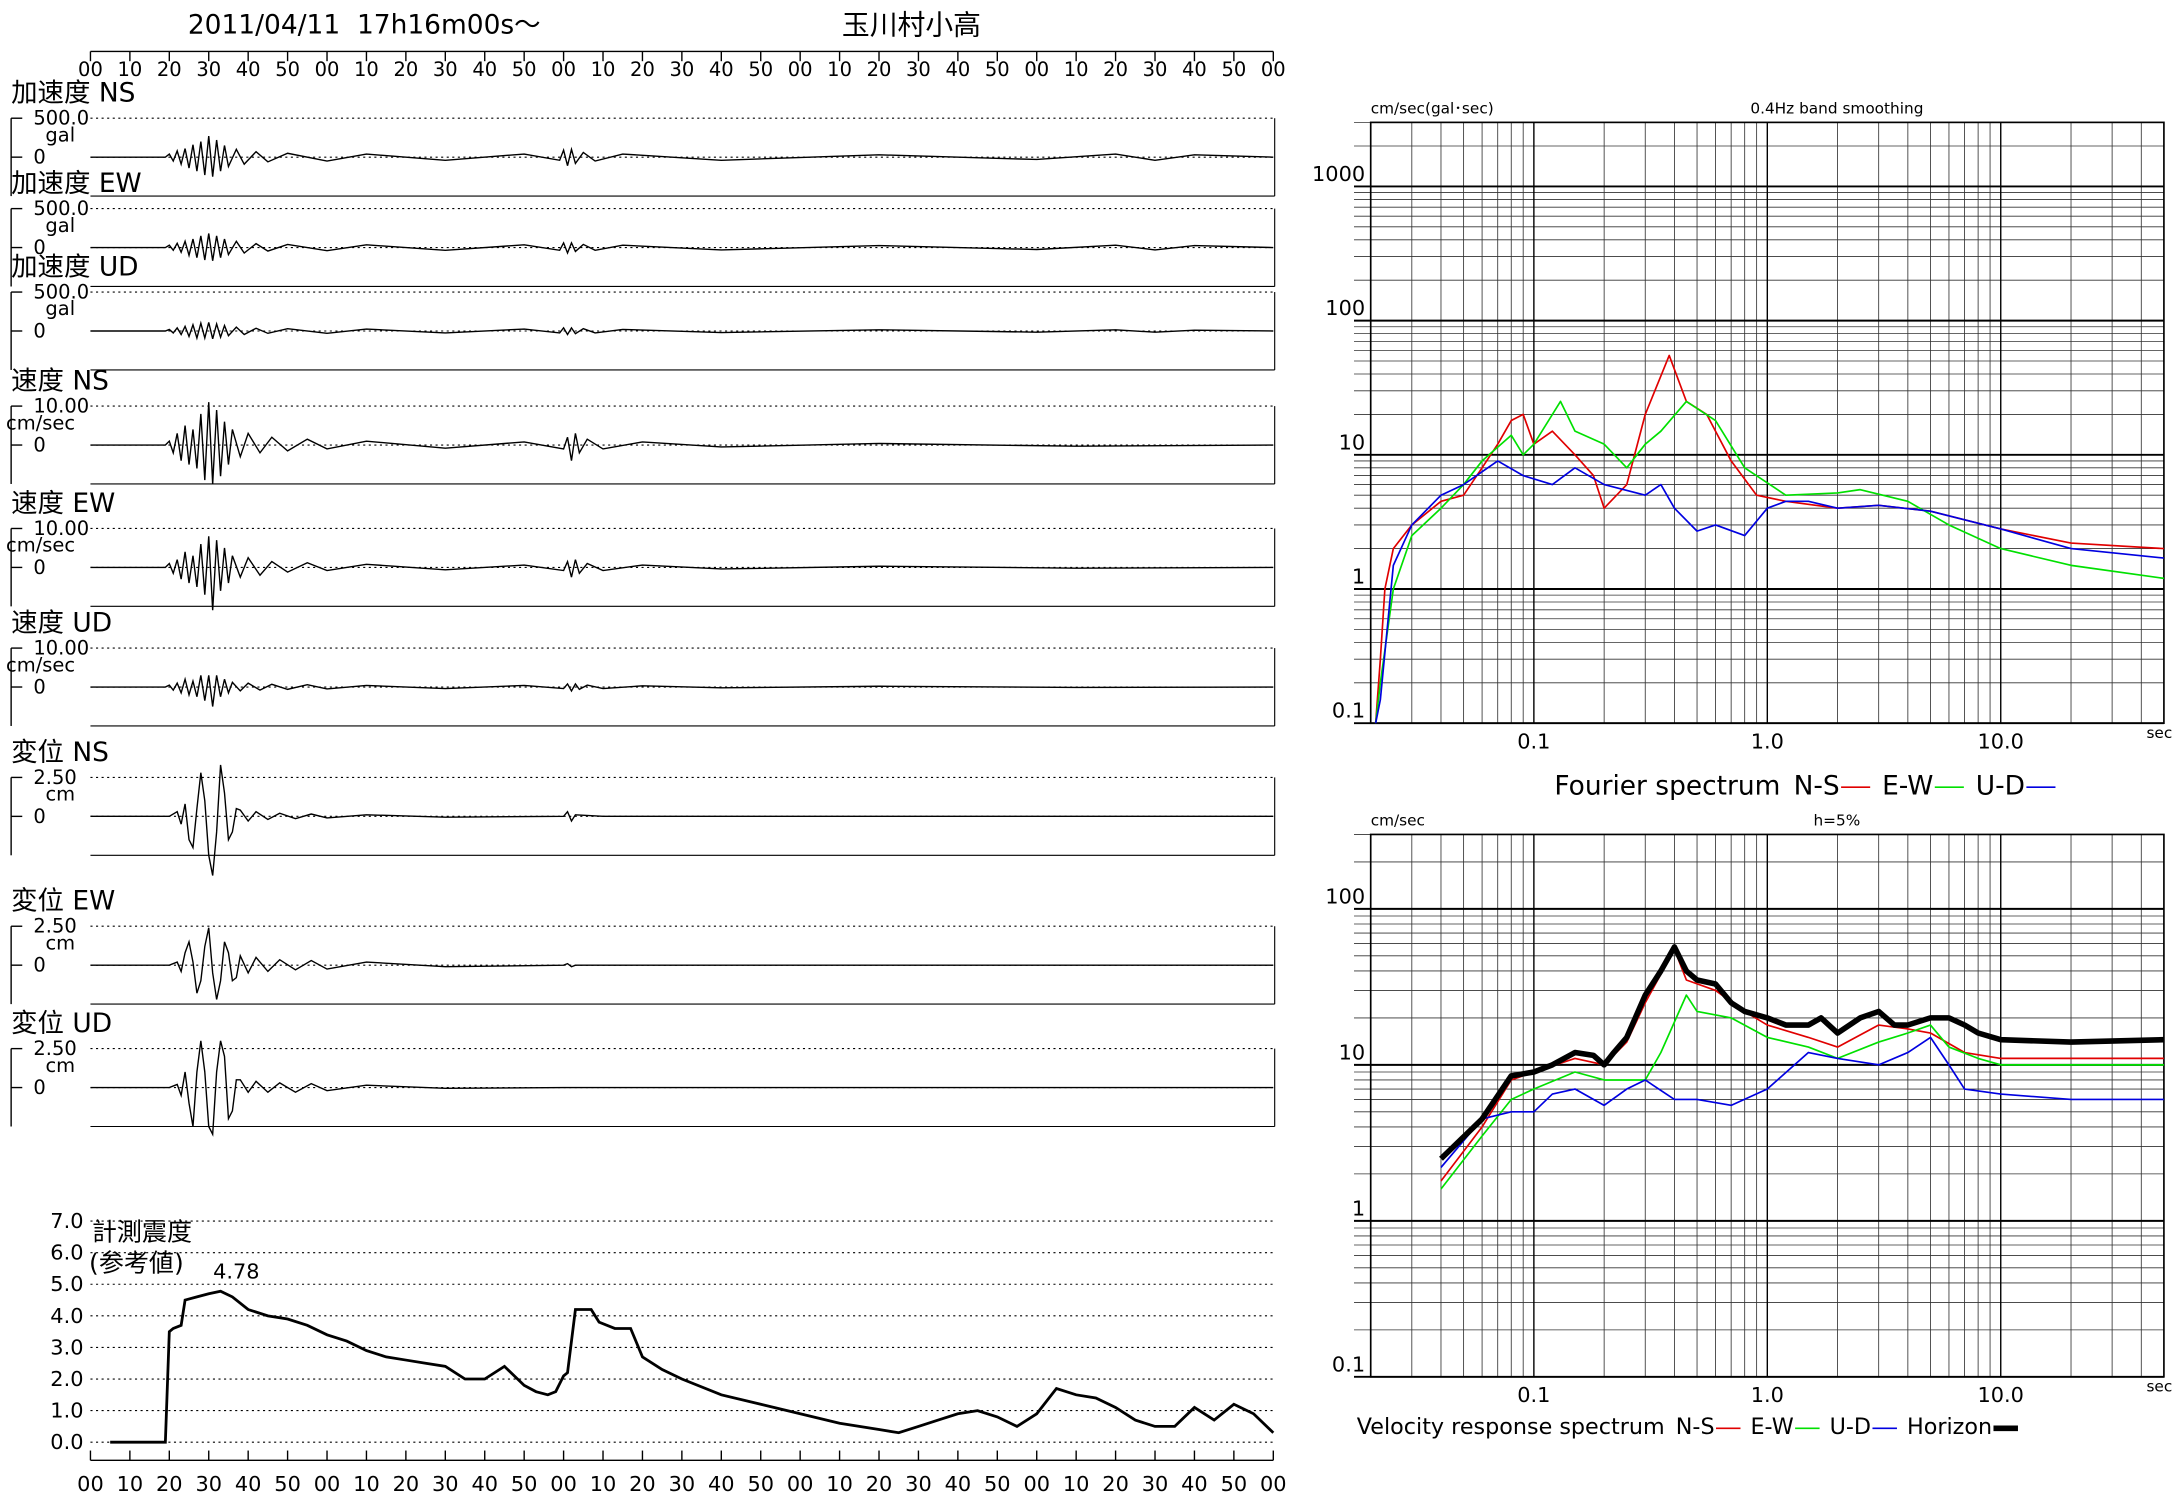  Describe the element at coordinates (1767, 1395) in the screenshot. I see `x-tick-label: 1.0` at that location.